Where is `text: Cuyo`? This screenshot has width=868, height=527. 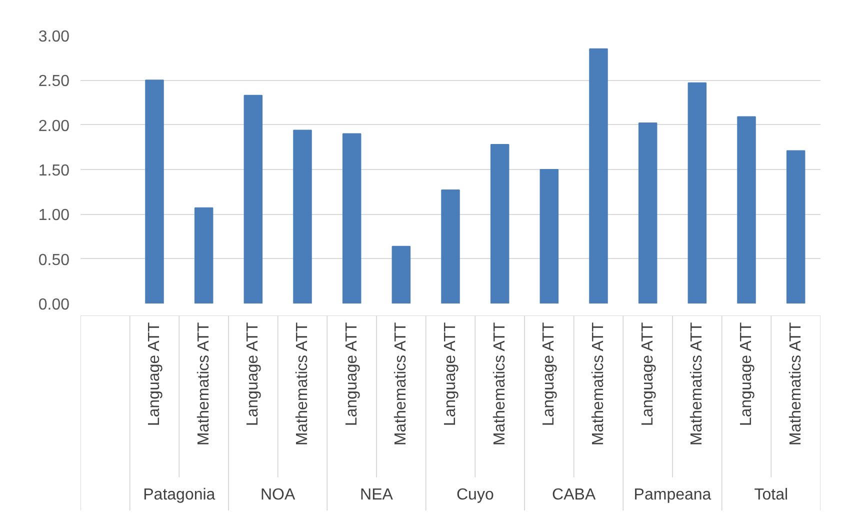 text: Cuyo is located at coordinates (475, 495).